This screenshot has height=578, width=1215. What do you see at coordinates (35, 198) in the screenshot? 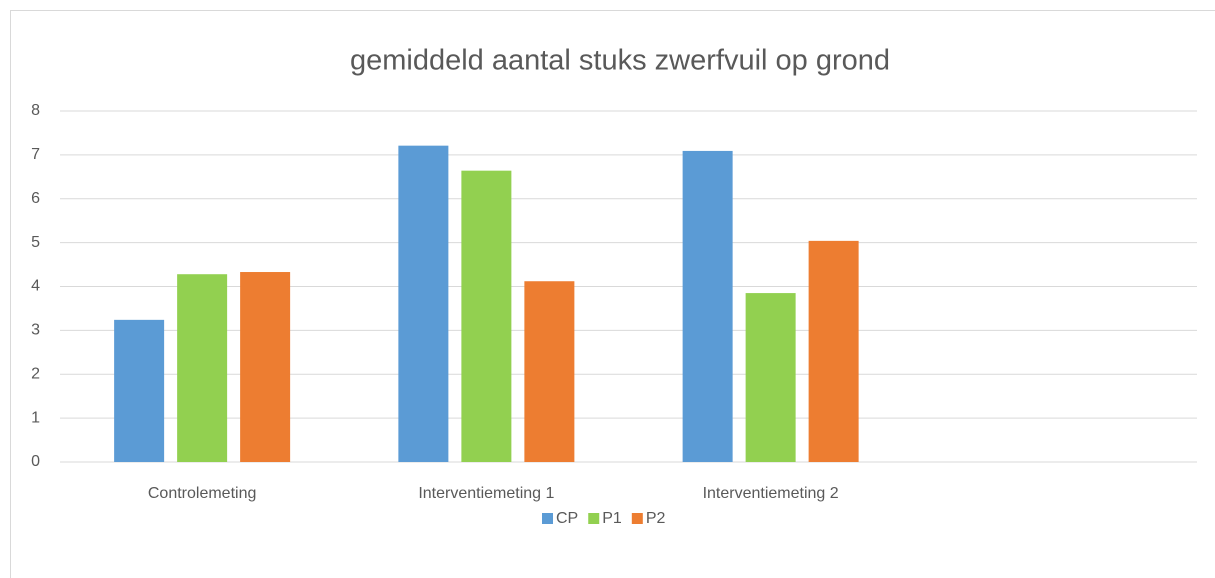
I see `y-tick-label: 6` at bounding box center [35, 198].